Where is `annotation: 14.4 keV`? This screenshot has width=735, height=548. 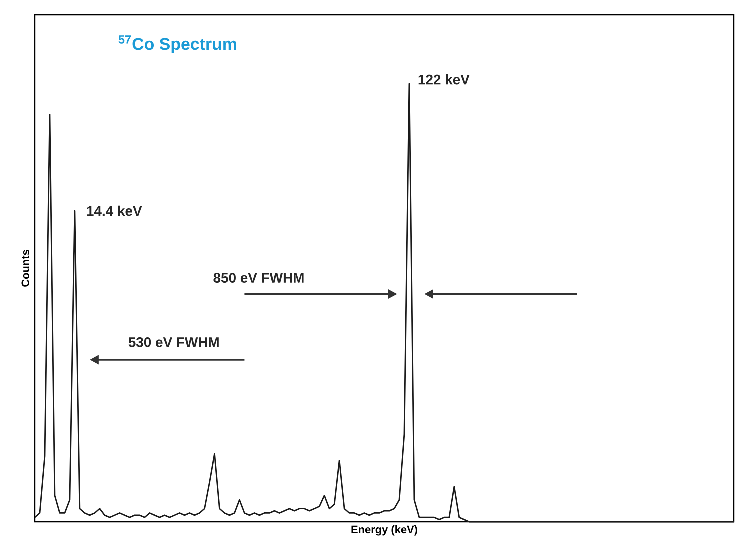
annotation: 14.4 keV is located at coordinates (114, 211).